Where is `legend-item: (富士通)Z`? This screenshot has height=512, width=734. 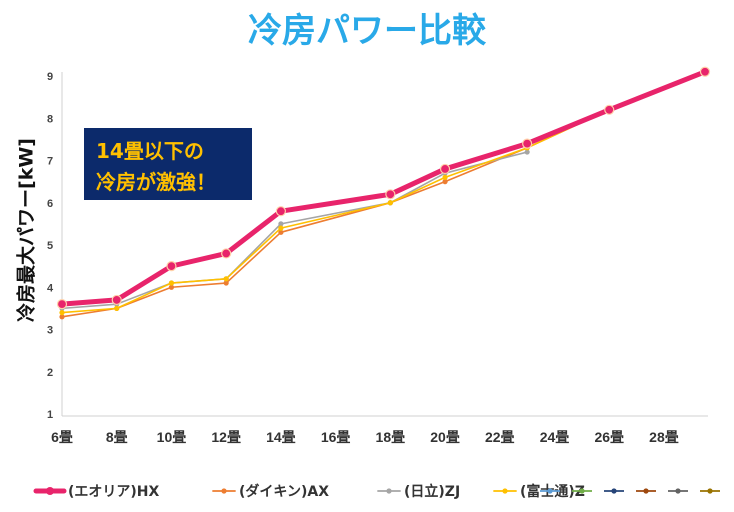
legend-item: (富士通)Z is located at coordinates (539, 491).